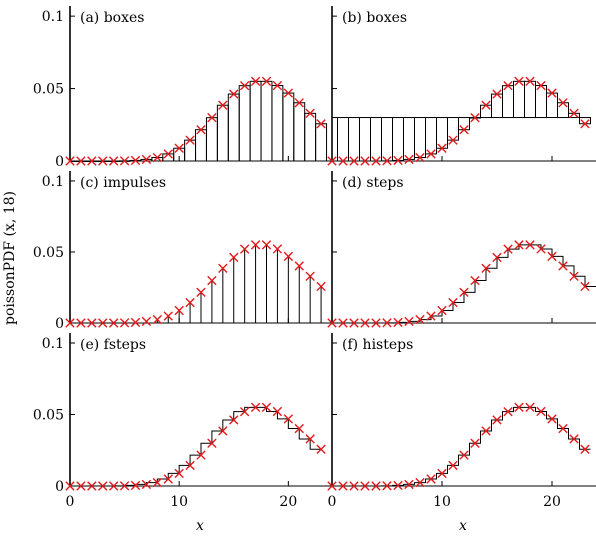  I want to click on y-axis-label: poissonPDF (x, 18), so click(10, 258).